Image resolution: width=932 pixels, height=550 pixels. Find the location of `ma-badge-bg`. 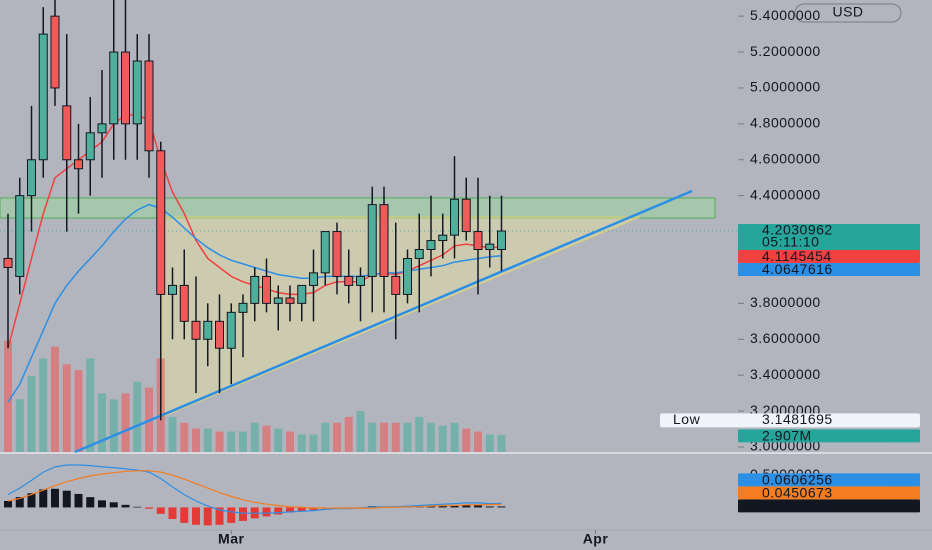

ma-badge-bg is located at coordinates (829, 270).